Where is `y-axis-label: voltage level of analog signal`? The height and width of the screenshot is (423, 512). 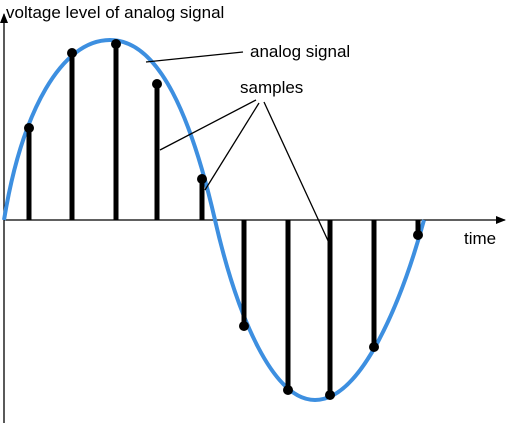 y-axis-label: voltage level of analog signal is located at coordinates (115, 12).